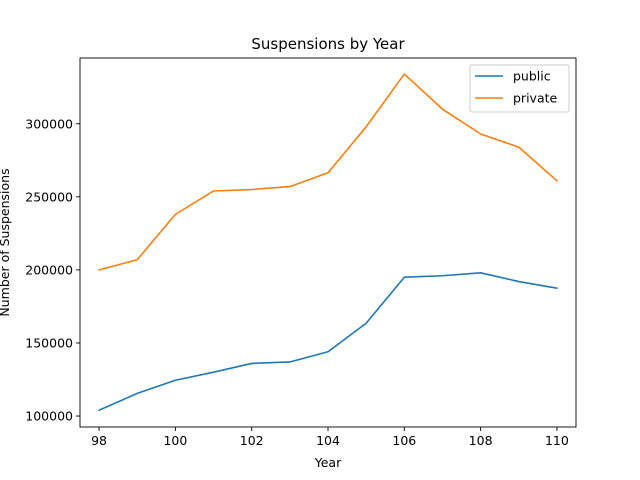  What do you see at coordinates (404, 440) in the screenshot?
I see `x-tick-label: 106` at bounding box center [404, 440].